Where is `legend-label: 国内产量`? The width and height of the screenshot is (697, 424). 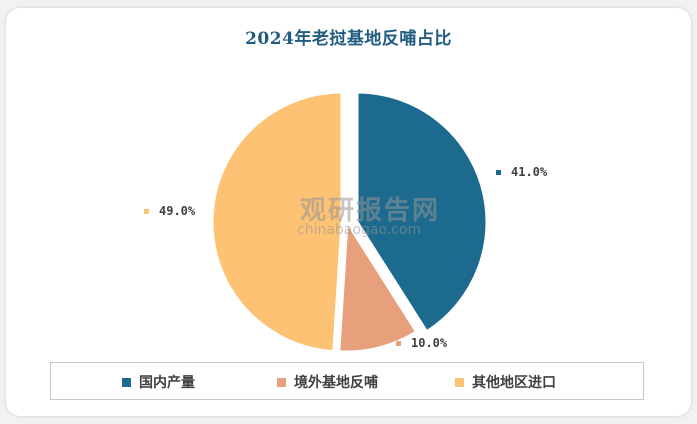
legend-label: 国内产量 is located at coordinates (167, 383).